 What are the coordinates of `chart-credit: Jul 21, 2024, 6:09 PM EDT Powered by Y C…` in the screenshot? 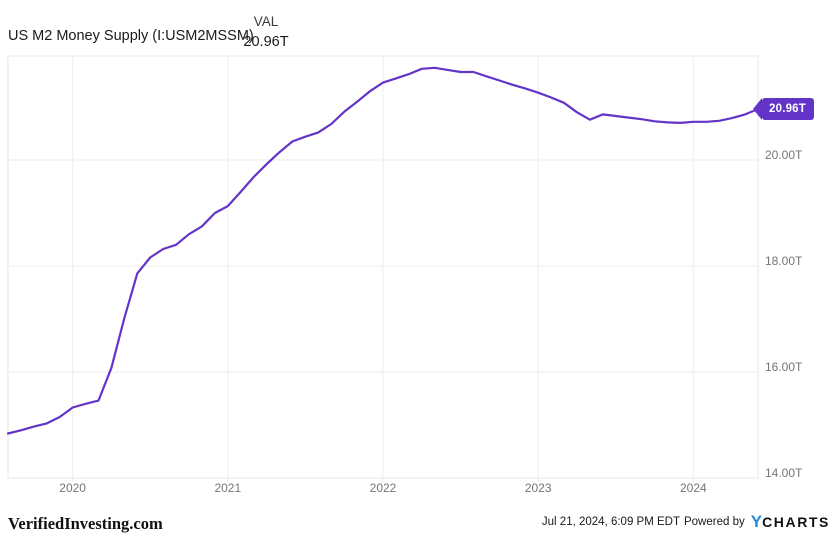 It's located at (686, 521).